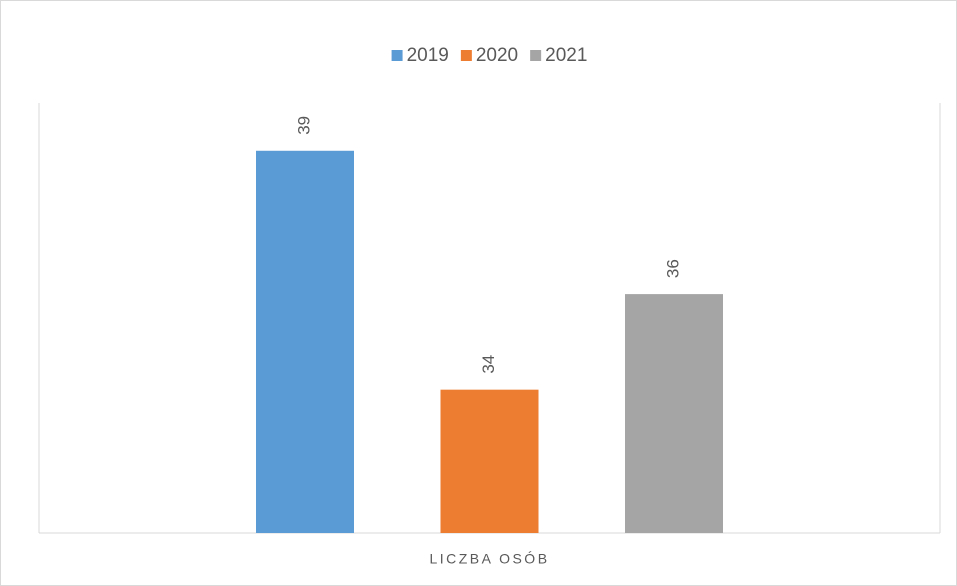  What do you see at coordinates (303, 125) in the screenshot?
I see `data-label: 39` at bounding box center [303, 125].